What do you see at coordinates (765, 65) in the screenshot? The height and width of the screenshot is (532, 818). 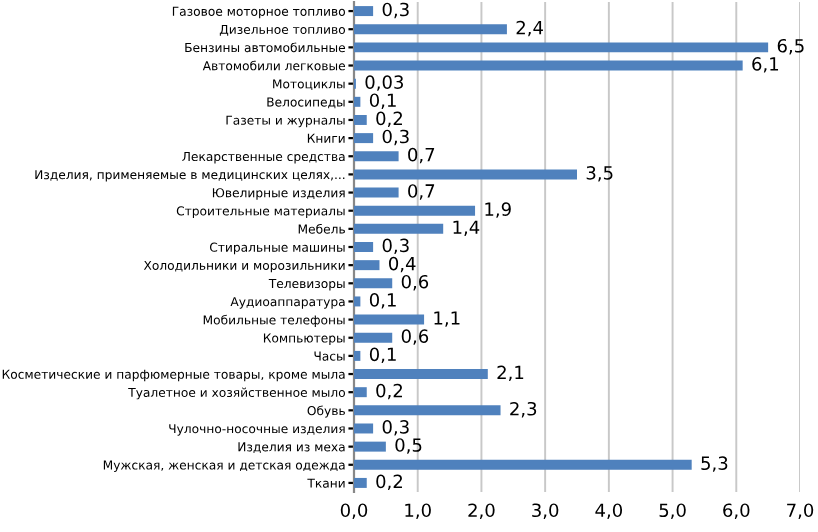 I see `data-label: 6,1` at bounding box center [765, 65].